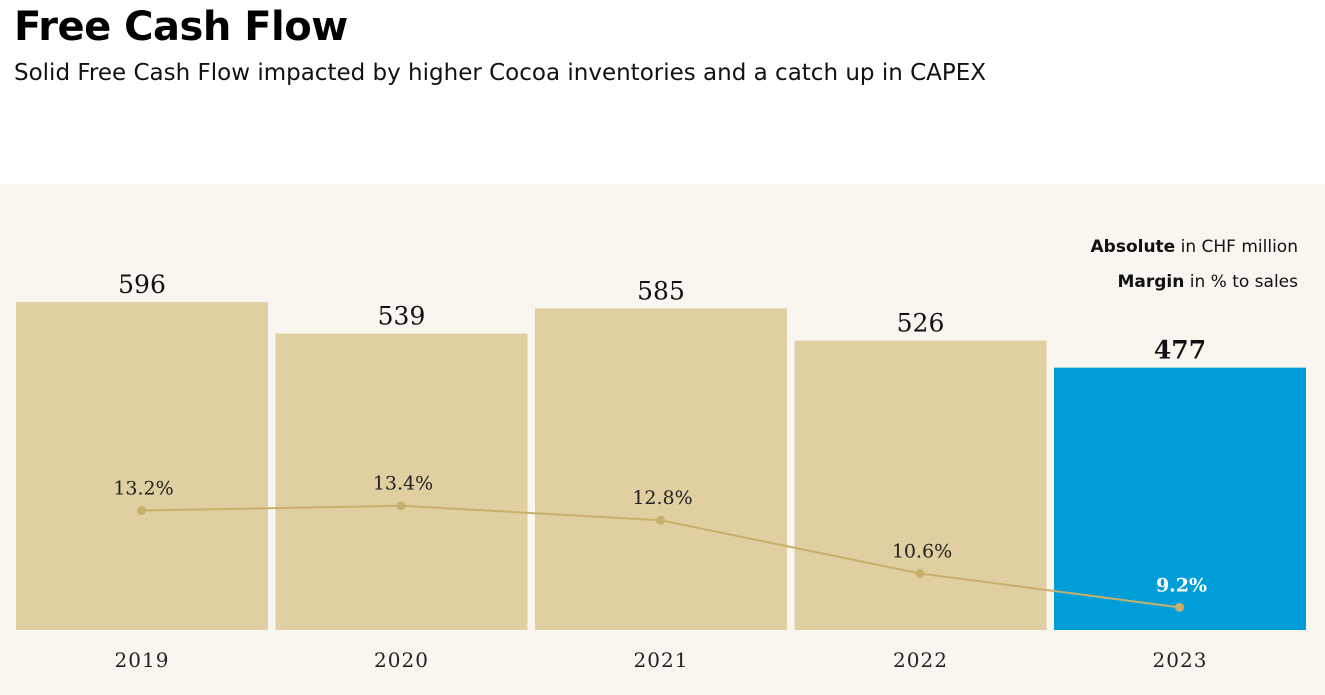 Image resolution: width=1325 pixels, height=695 pixels. What do you see at coordinates (402, 316) in the screenshot?
I see `bar-value-label-2020: 539` at bounding box center [402, 316].